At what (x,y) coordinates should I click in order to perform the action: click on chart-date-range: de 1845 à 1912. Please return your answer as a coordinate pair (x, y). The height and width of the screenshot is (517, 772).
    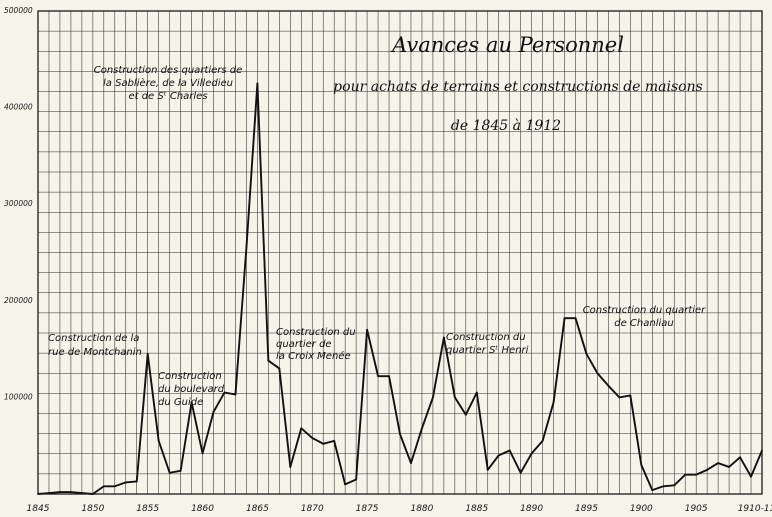
    Looking at the image, I should click on (506, 126).